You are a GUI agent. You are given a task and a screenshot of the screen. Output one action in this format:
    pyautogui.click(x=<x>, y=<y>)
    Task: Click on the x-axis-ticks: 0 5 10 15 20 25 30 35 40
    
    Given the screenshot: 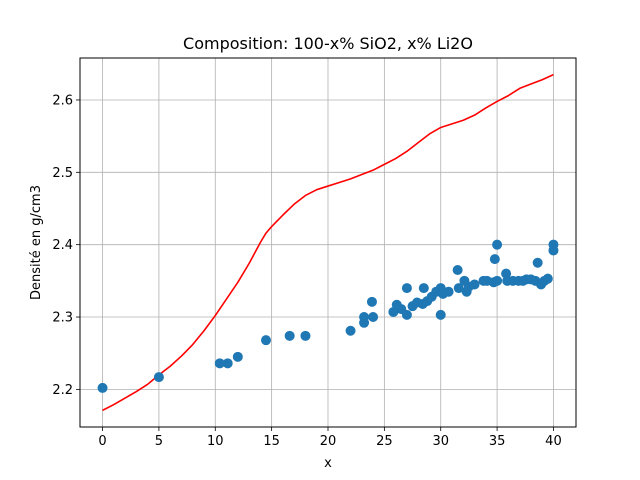 What is the action you would take?
    pyautogui.click(x=330, y=438)
    